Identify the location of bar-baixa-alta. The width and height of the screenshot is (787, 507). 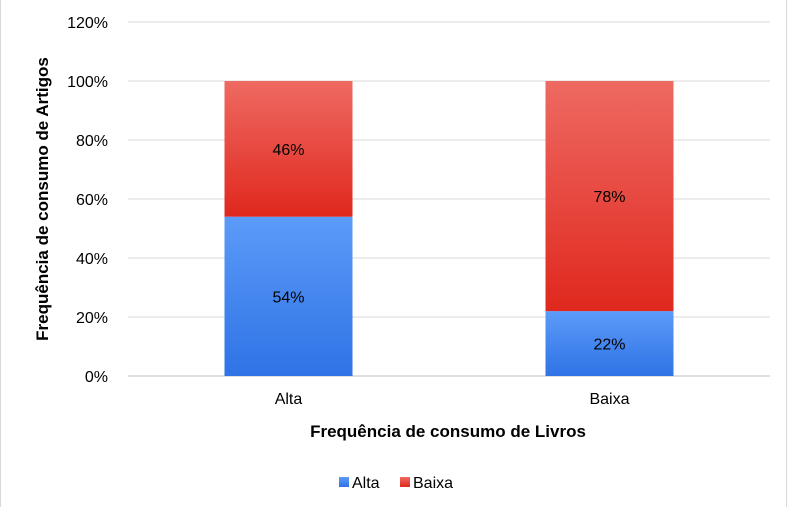
(609, 343).